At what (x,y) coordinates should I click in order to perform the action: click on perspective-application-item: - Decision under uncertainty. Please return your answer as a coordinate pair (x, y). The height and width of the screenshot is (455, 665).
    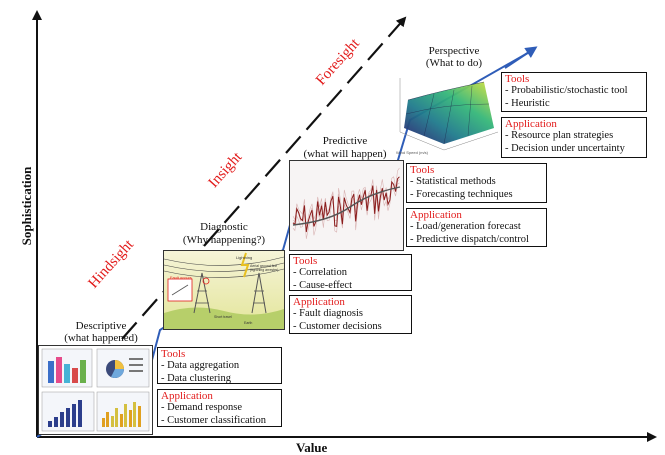
    Looking at the image, I should click on (565, 148).